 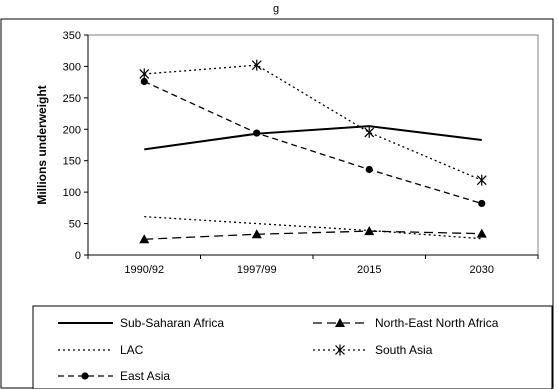 I want to click on y-tick-label: 100, so click(x=72, y=193).